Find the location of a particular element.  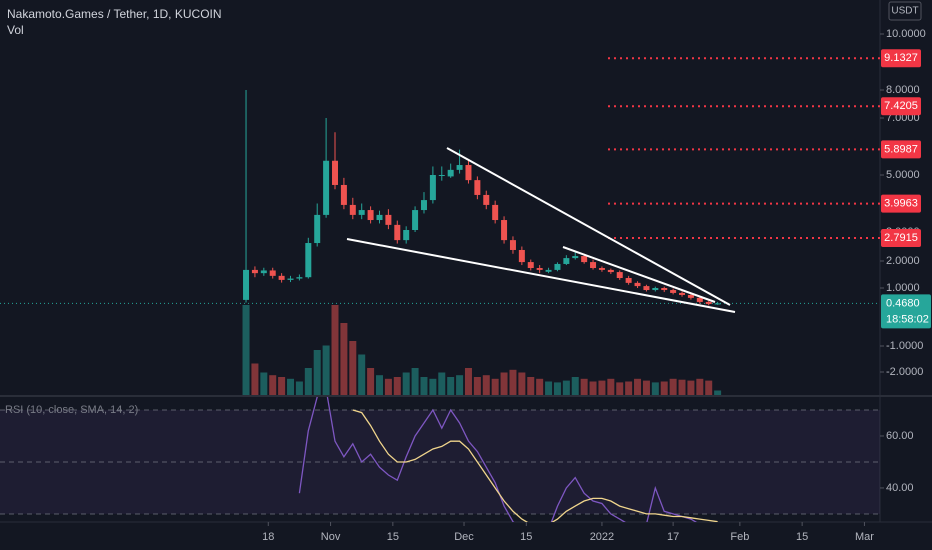

y-tick-label: -2.0000 is located at coordinates (904, 372).